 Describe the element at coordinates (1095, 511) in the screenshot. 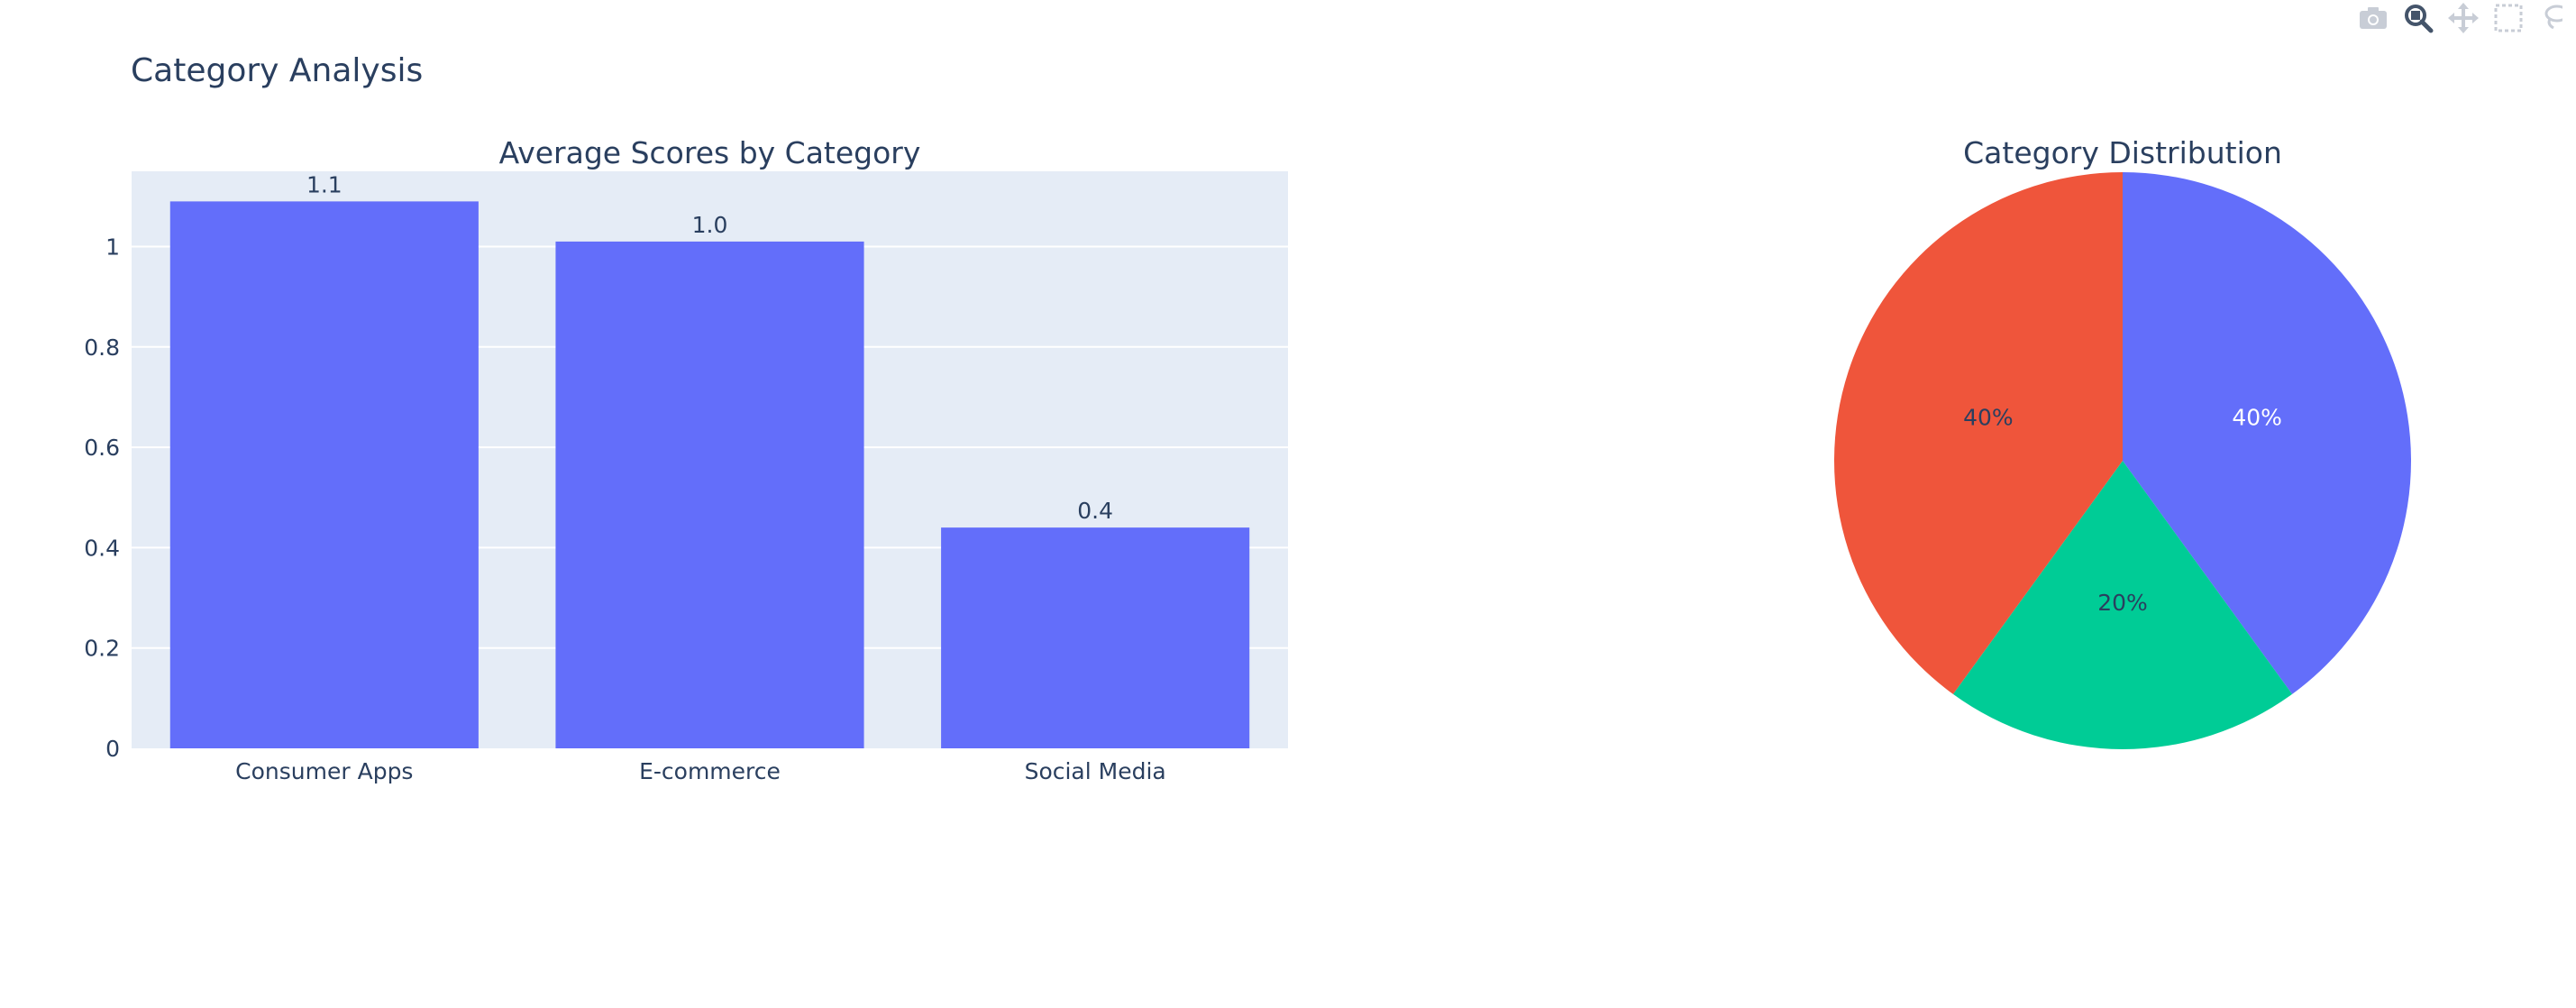

I see `bar-data-label: 0.4` at that location.